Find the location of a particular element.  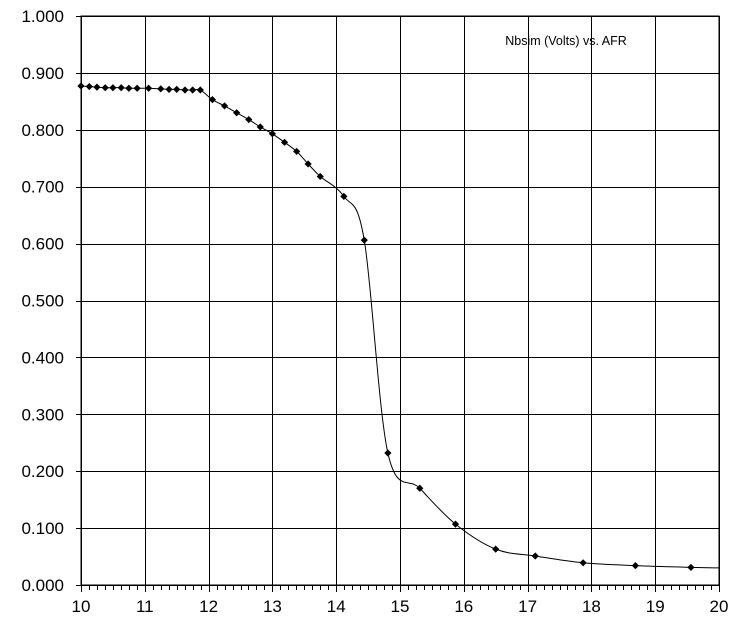

y-tick-label: 0.100 is located at coordinates (42, 528).